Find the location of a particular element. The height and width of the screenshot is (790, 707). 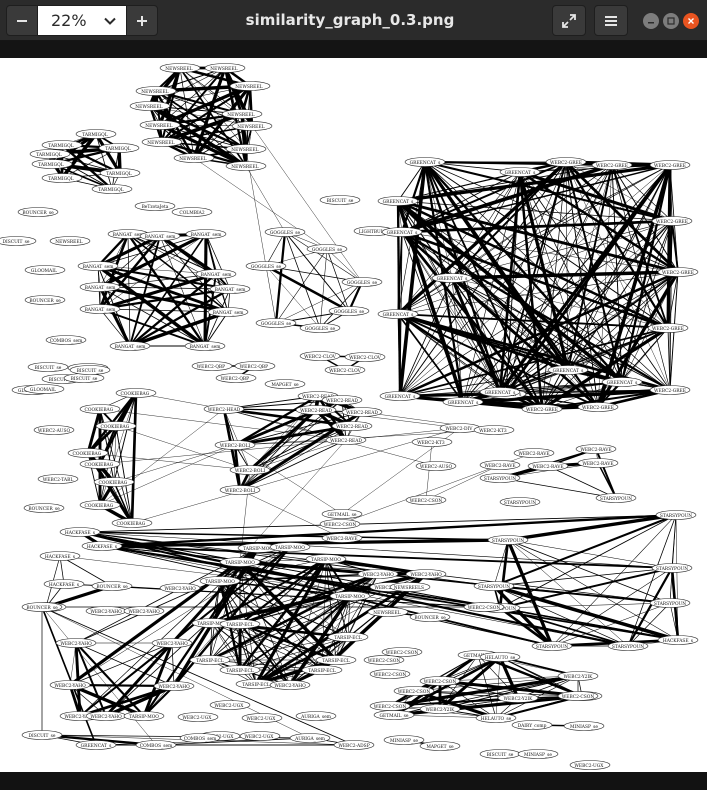

zoom-in-button is located at coordinates (142, 20).